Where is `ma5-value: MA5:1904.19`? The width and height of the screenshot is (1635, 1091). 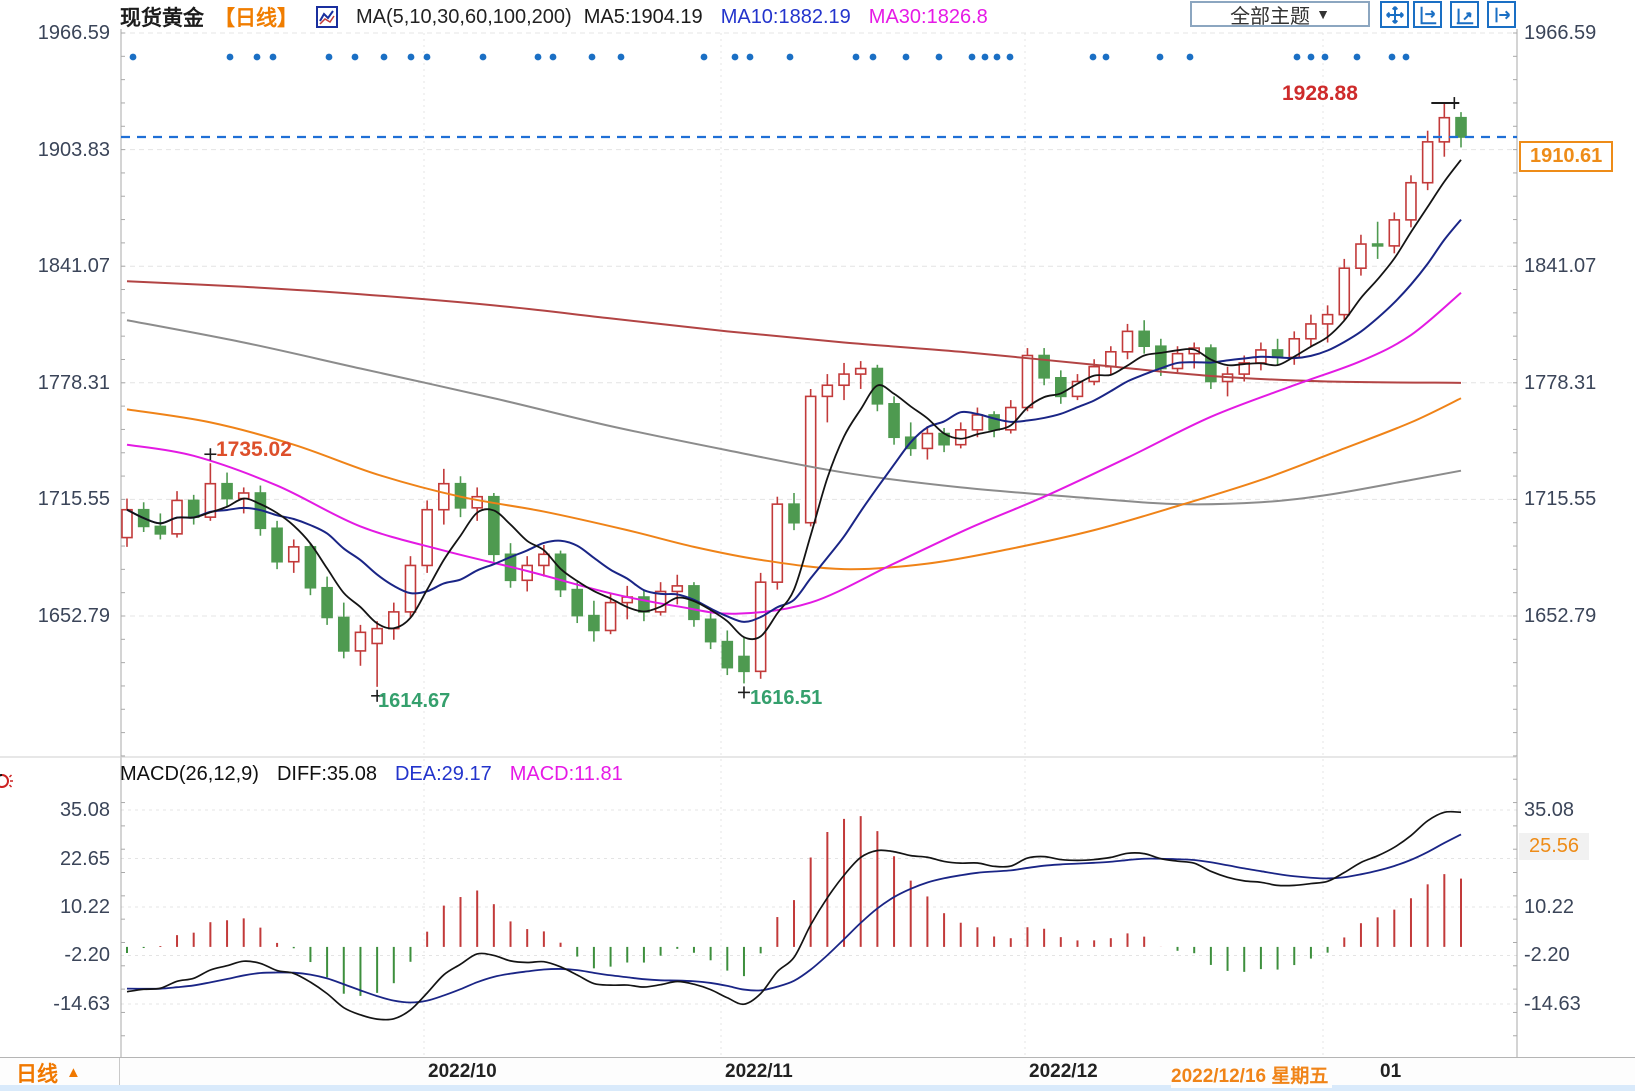 ma5-value: MA5:1904.19 is located at coordinates (643, 16).